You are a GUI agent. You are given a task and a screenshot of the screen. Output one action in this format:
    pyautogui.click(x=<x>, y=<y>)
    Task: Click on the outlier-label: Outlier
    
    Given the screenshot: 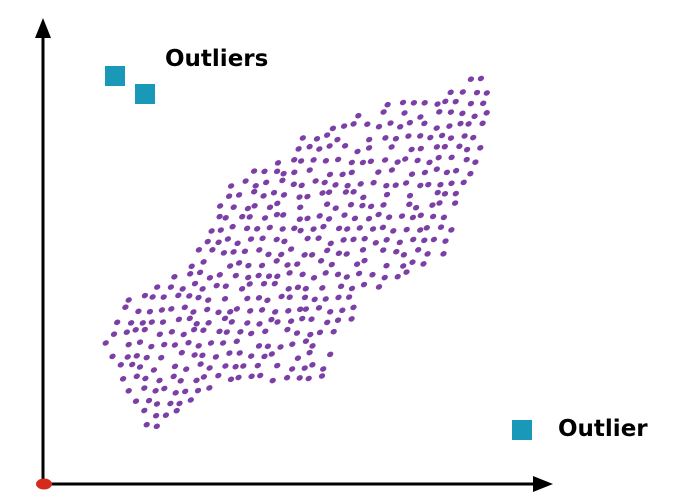 What is the action you would take?
    pyautogui.click(x=603, y=429)
    